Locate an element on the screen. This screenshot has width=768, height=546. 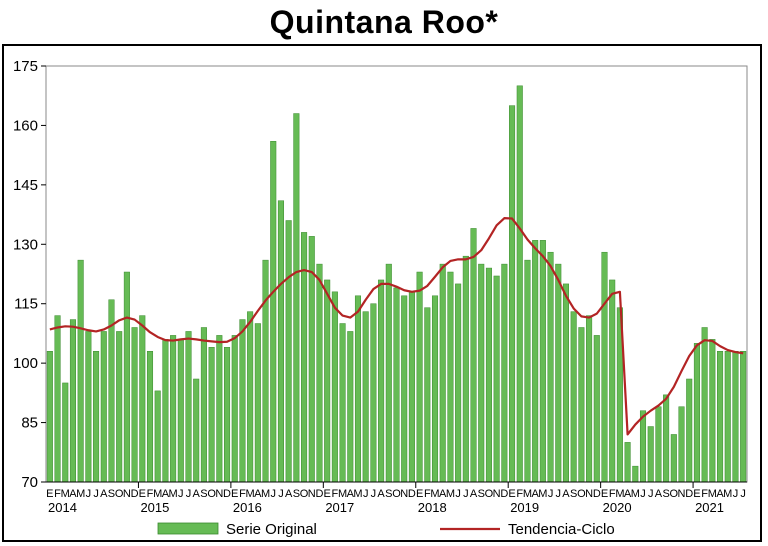
year-label: 2015 is located at coordinates (154, 507).